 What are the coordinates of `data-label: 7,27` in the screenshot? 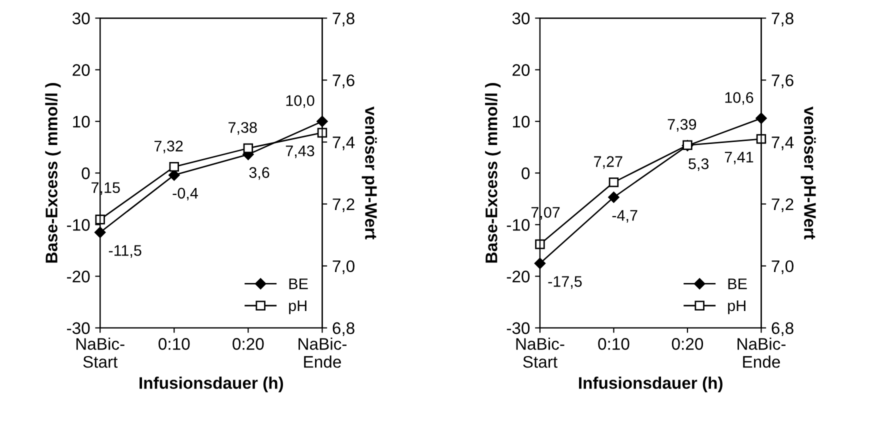 It's located at (608, 162).